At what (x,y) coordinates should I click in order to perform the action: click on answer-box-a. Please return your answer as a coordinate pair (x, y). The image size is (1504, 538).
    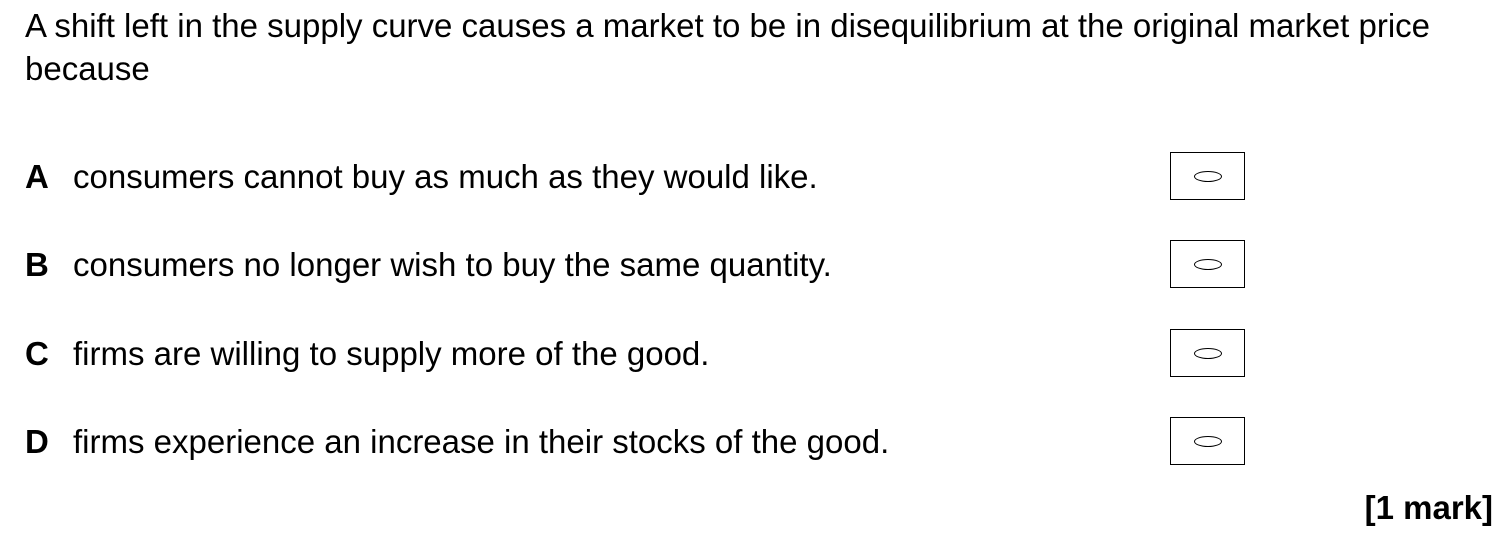
    Looking at the image, I should click on (1207, 176).